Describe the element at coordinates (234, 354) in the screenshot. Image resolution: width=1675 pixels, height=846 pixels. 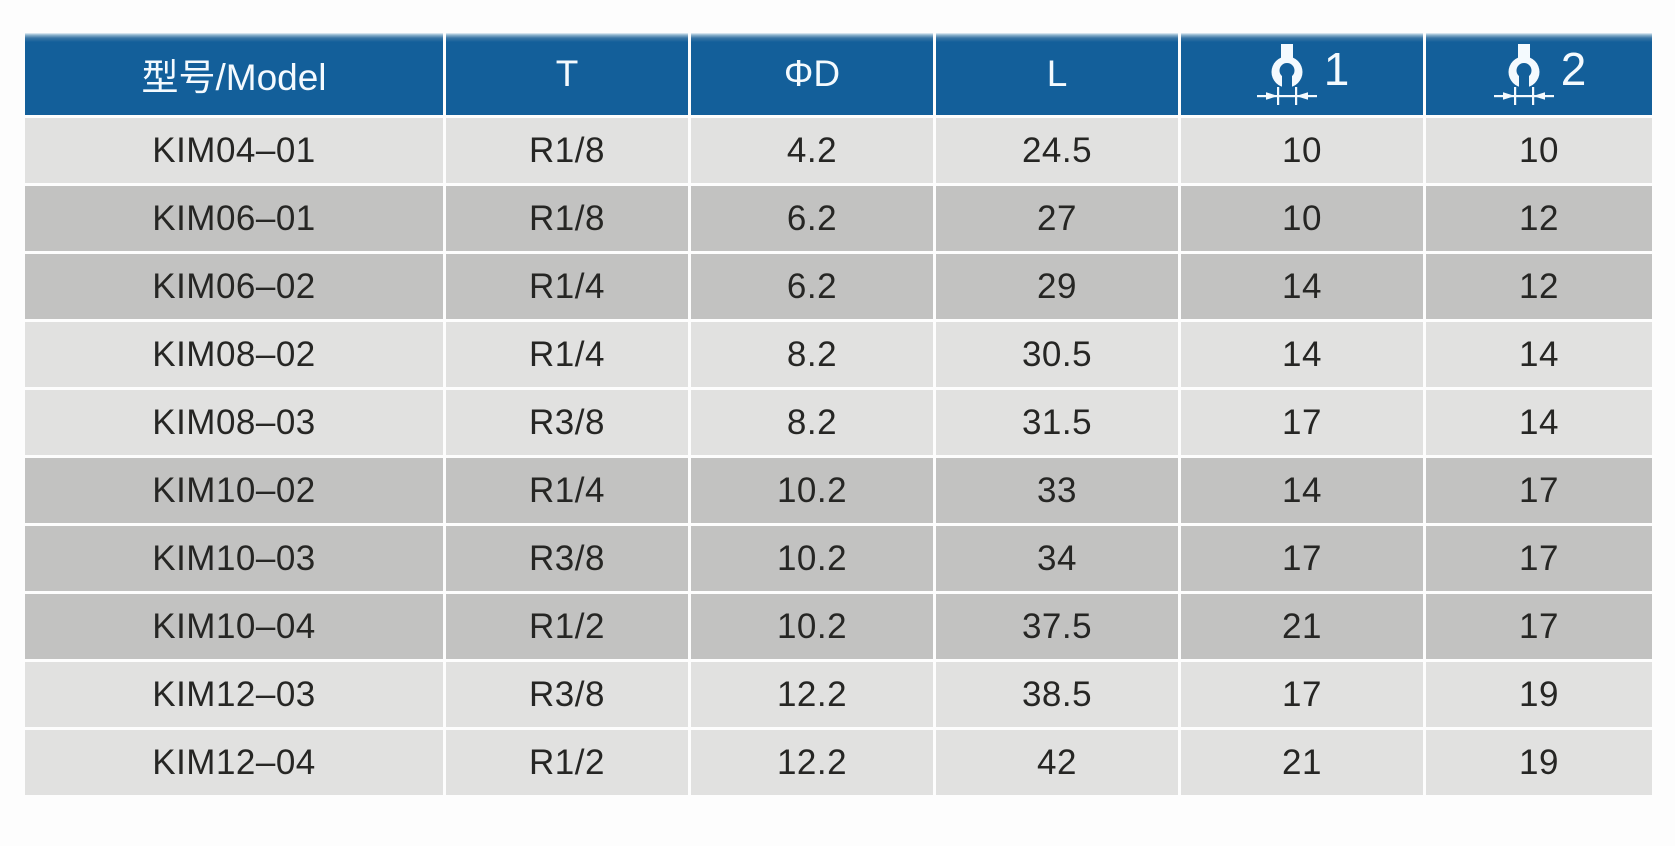
I see `cell: KIM08–02` at that location.